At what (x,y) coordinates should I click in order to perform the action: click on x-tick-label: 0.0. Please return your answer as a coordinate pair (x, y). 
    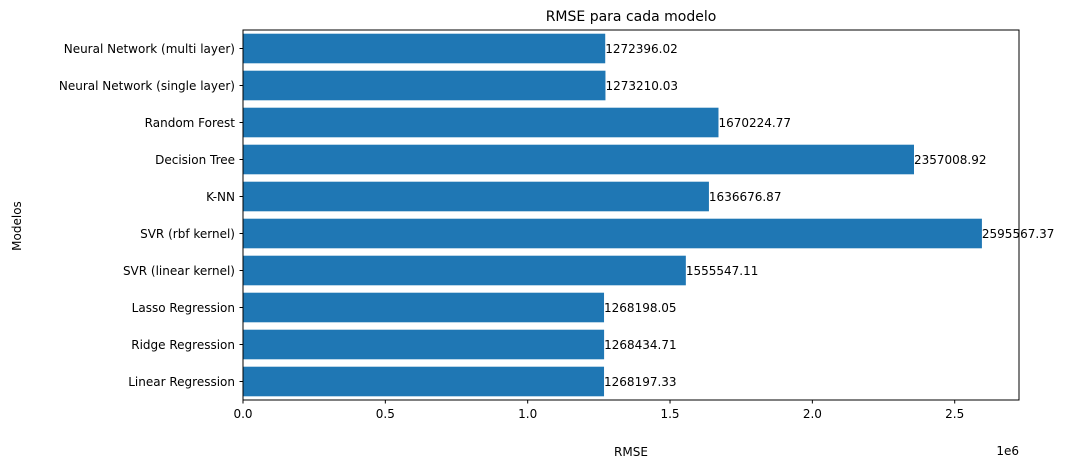
    Looking at the image, I should click on (242, 414).